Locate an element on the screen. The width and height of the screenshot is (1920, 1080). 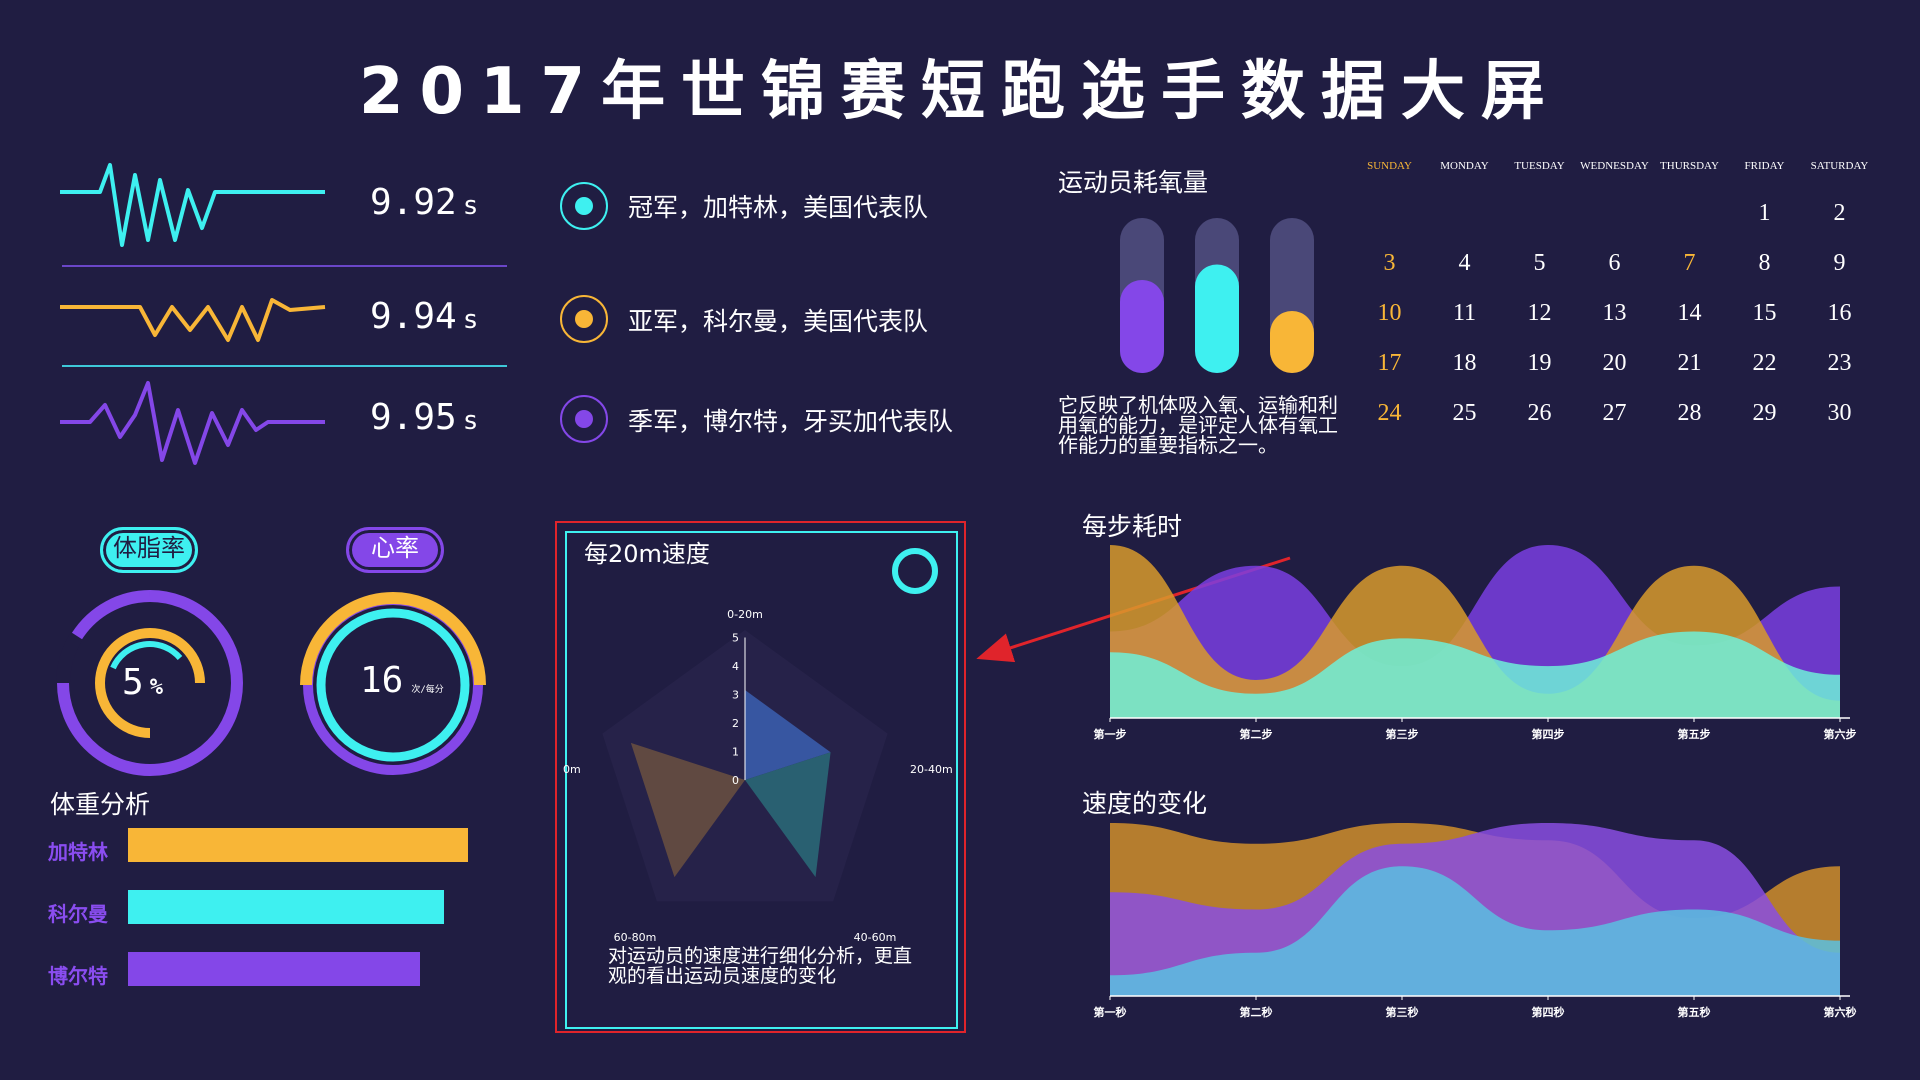
calendar-day: 8 is located at coordinates (1764, 263).